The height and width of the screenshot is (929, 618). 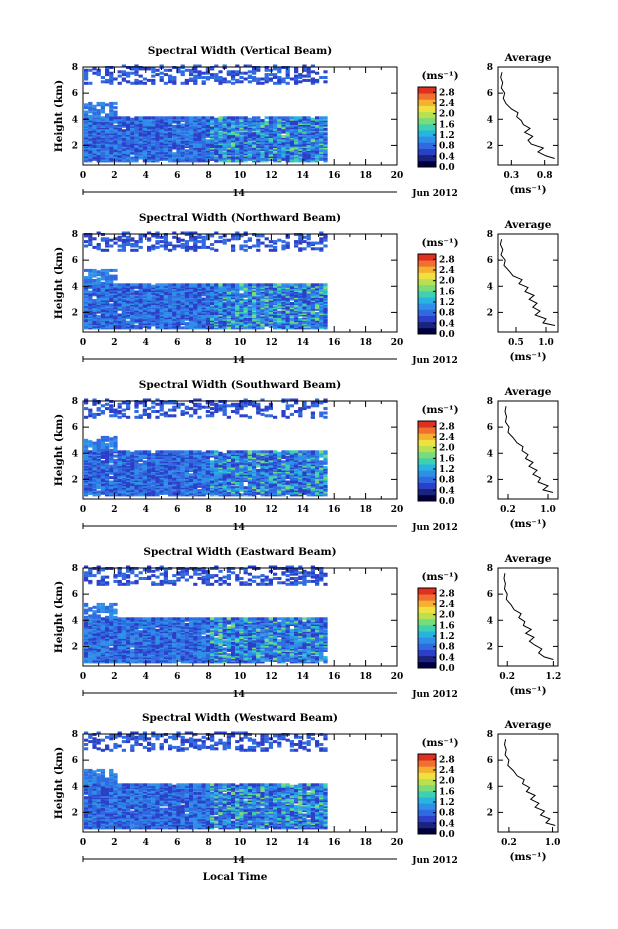 What do you see at coordinates (490, 94) in the screenshot?
I see `average-y-tick-label: 6` at bounding box center [490, 94].